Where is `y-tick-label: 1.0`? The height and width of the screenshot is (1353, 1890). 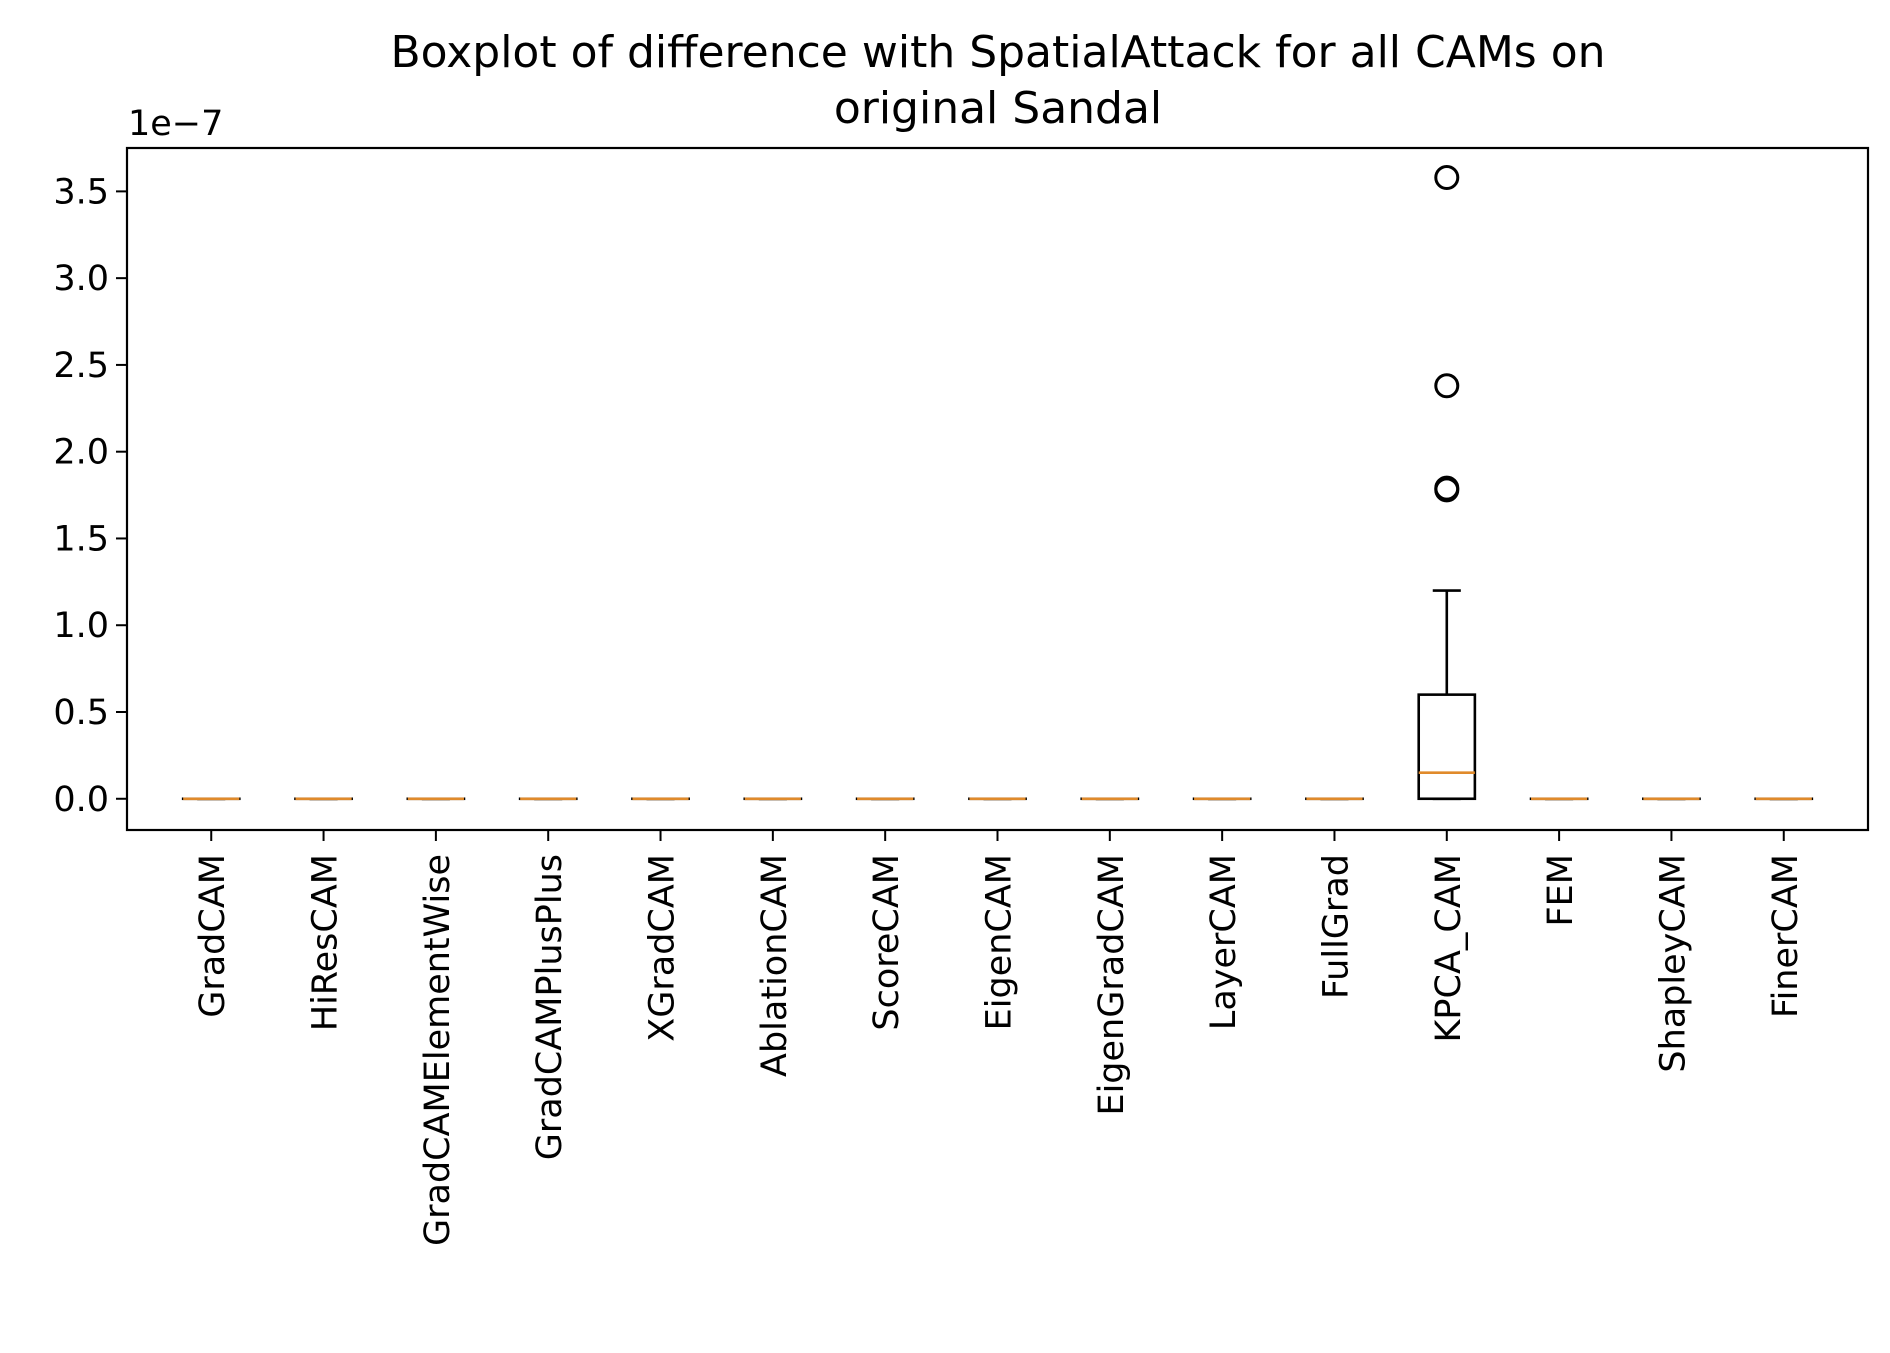
y-tick-label: 1.0 is located at coordinates (81, 626).